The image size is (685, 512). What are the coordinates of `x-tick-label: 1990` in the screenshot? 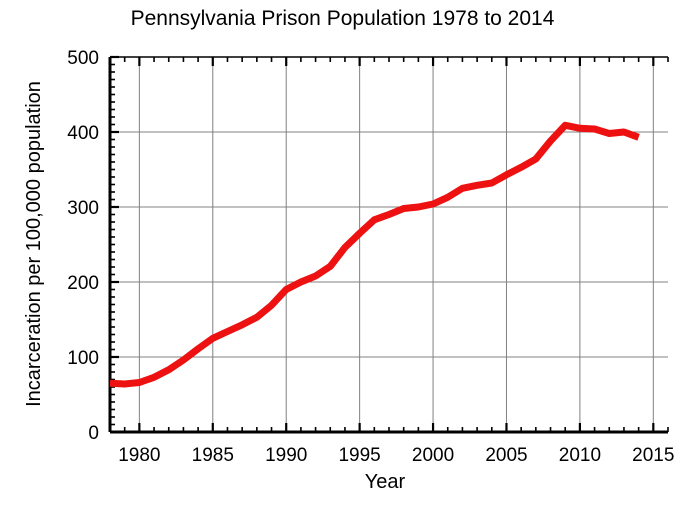 It's located at (286, 455).